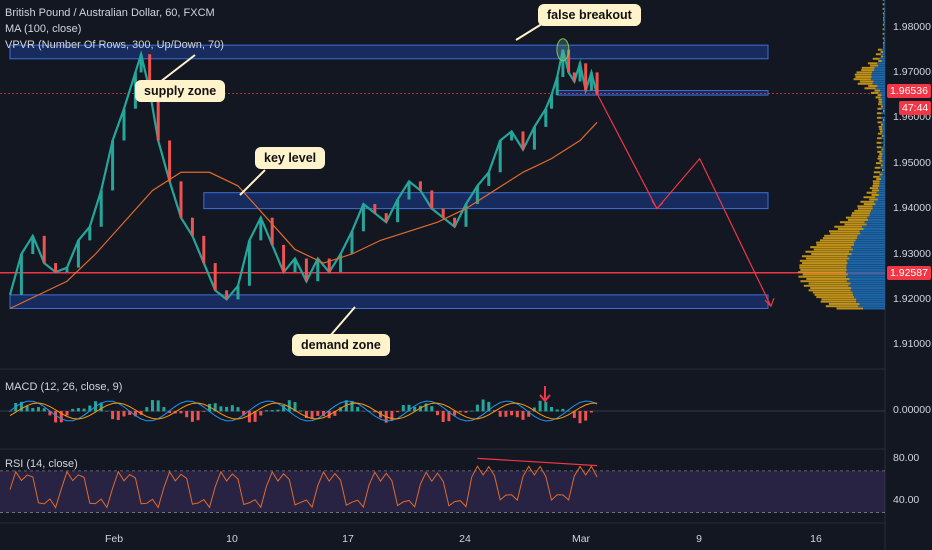 This screenshot has height=550, width=932. I want to click on x-tick-label: 16, so click(816, 539).